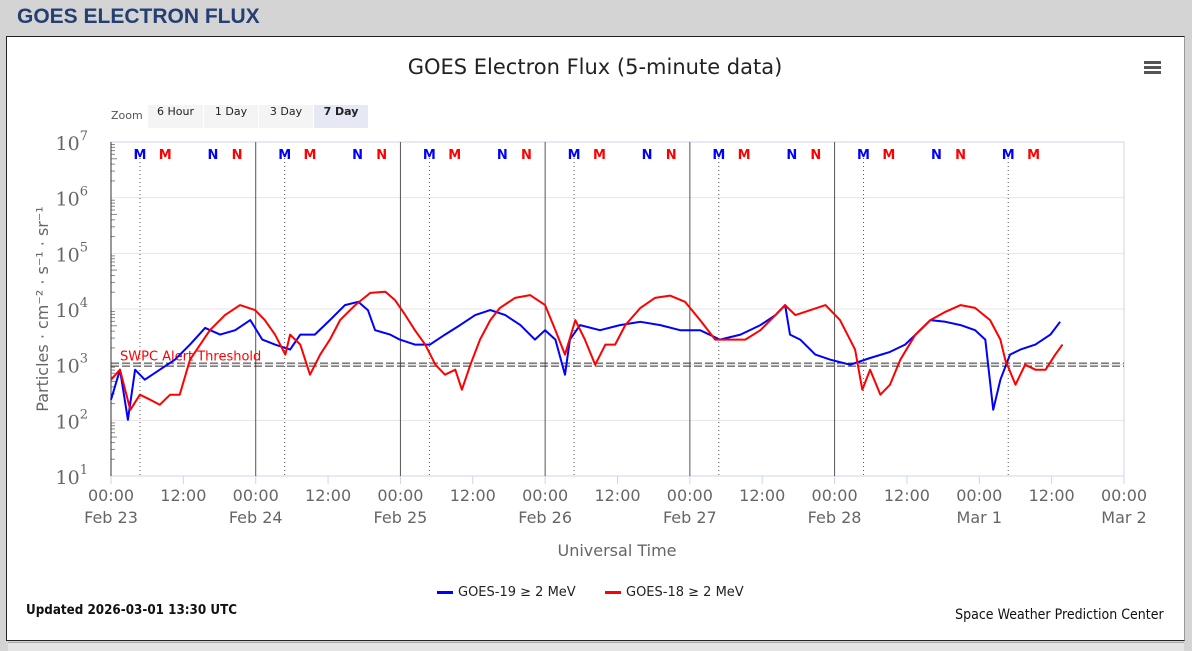 This screenshot has width=1192, height=651. Describe the element at coordinates (84, 414) in the screenshot. I see `y-tick-exponent: 2` at that location.